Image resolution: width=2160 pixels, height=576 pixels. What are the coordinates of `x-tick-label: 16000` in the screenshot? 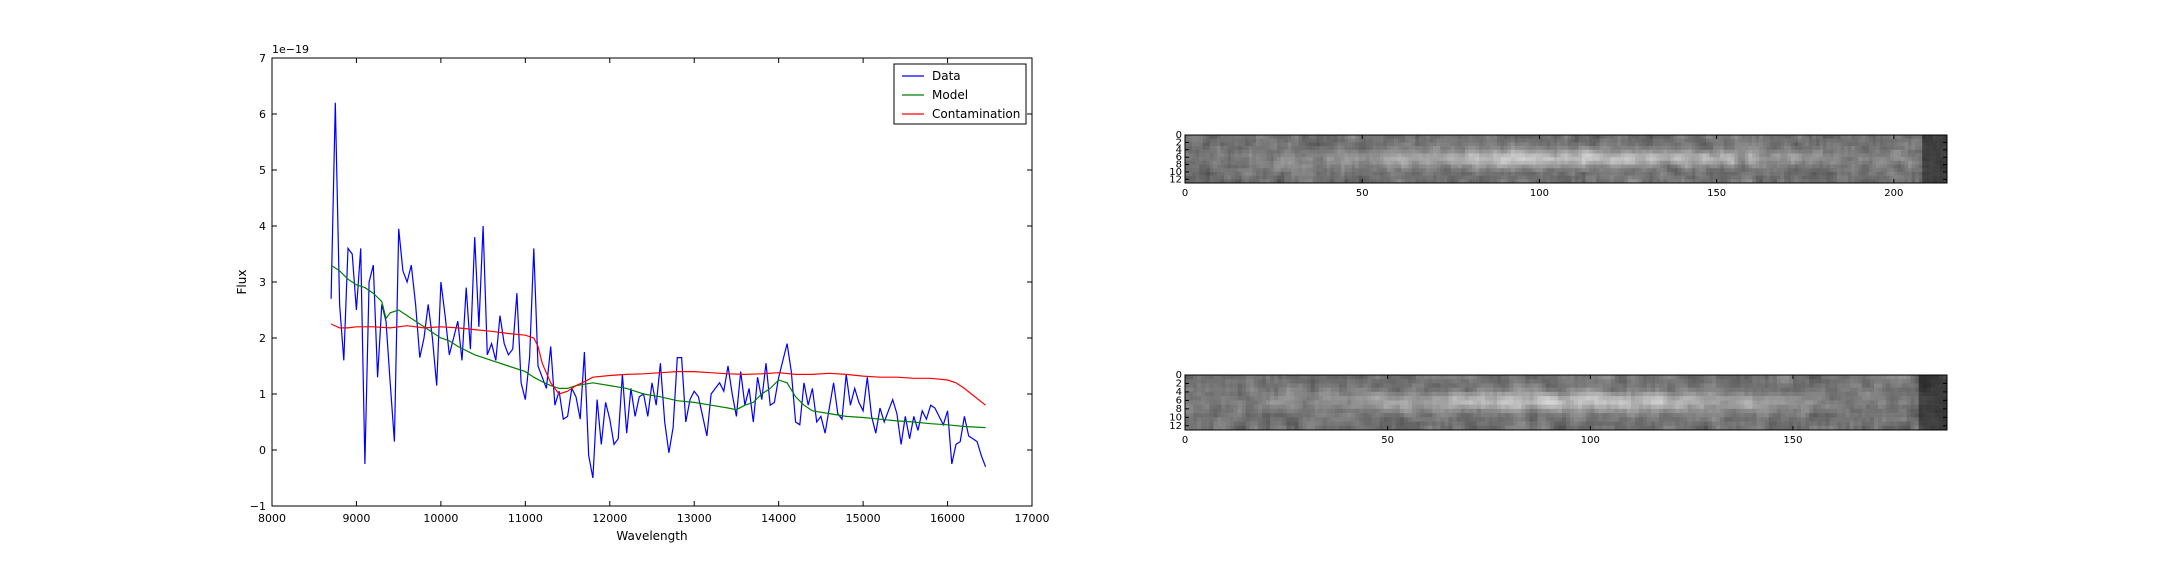 It's located at (947, 518).